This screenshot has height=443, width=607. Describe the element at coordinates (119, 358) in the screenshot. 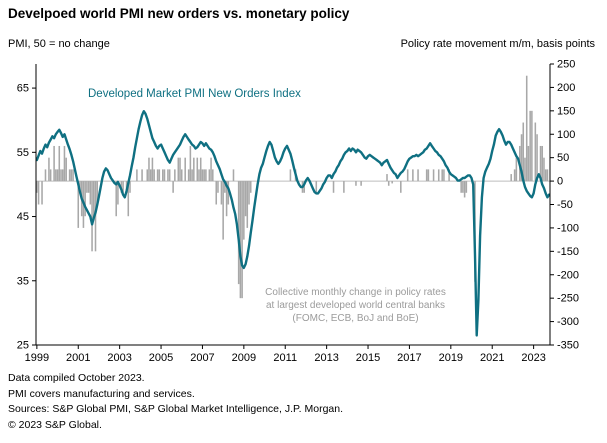

I see `svg-text: 2003` at that location.